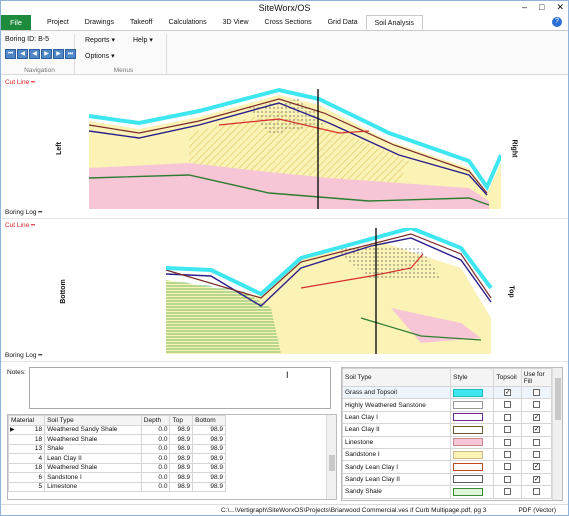 Image resolution: width=569 pixels, height=516 pixels. I want to click on tab-grid-data: Grid Data, so click(342, 22).